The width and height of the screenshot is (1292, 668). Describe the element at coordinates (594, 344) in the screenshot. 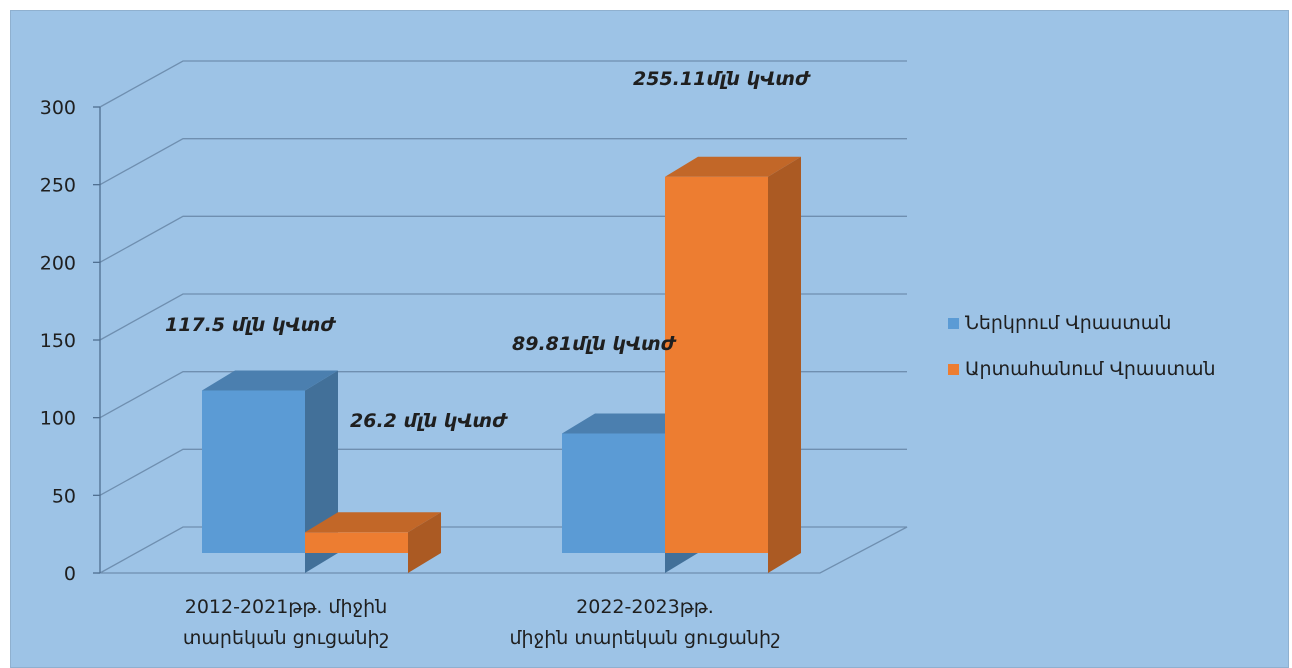

I see `data-label-0-1: 89.81մլն կՎտժ` at that location.